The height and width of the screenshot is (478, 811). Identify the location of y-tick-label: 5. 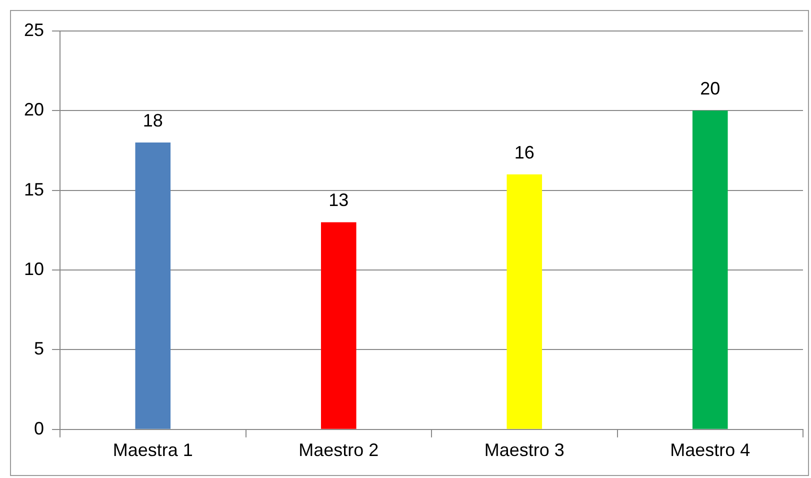
(39, 348).